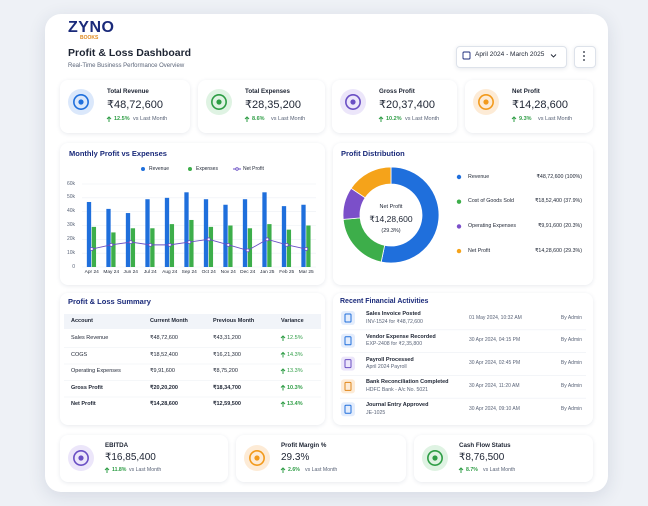  I want to click on table-cell: 10.3%, so click(295, 387).